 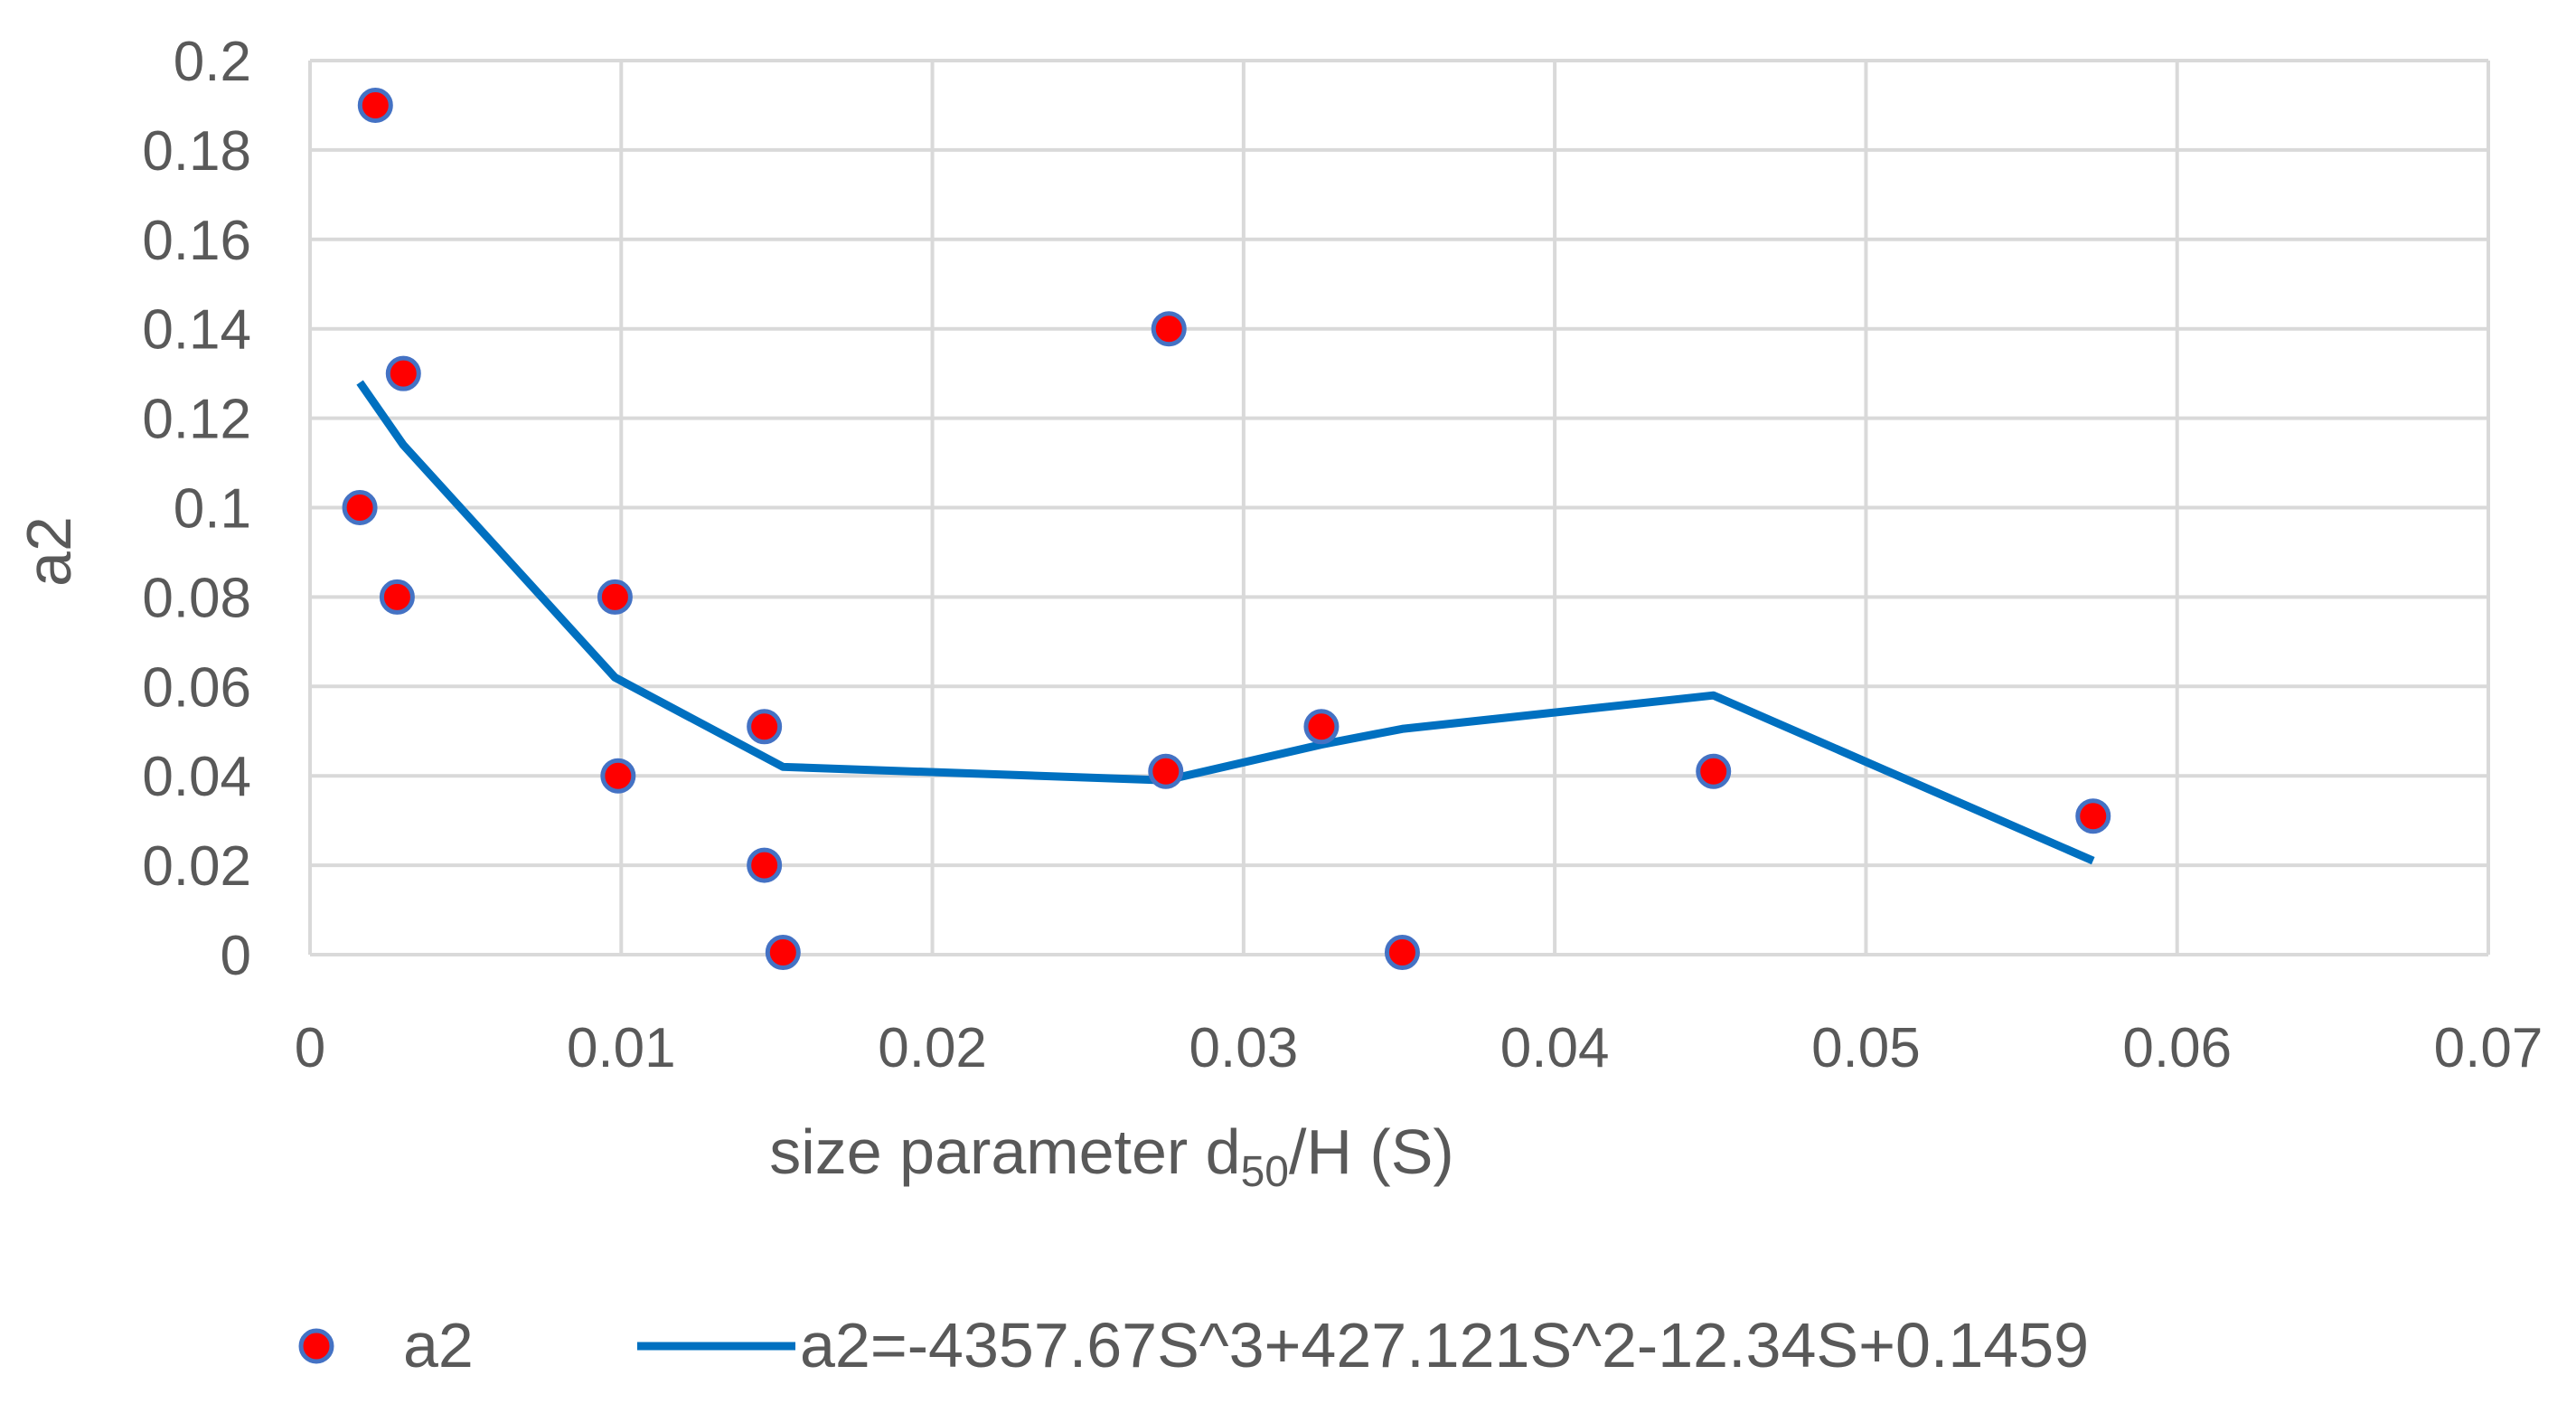 What do you see at coordinates (197, 866) in the screenshot?
I see `y-tick-label: 0.02` at bounding box center [197, 866].